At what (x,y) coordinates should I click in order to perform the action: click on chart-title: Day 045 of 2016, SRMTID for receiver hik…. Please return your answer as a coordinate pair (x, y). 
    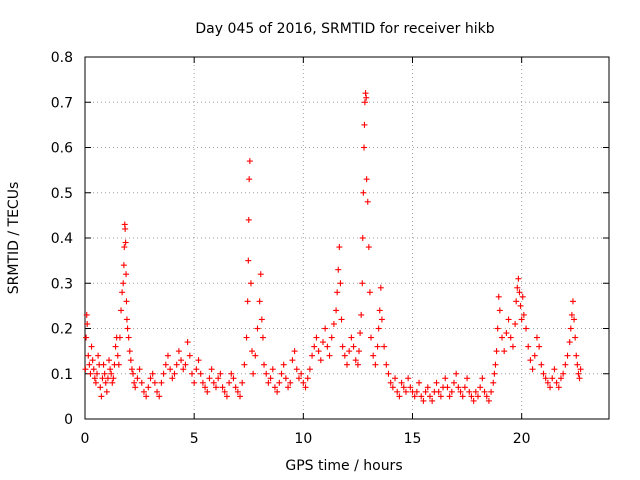
    Looking at the image, I should click on (344, 29).